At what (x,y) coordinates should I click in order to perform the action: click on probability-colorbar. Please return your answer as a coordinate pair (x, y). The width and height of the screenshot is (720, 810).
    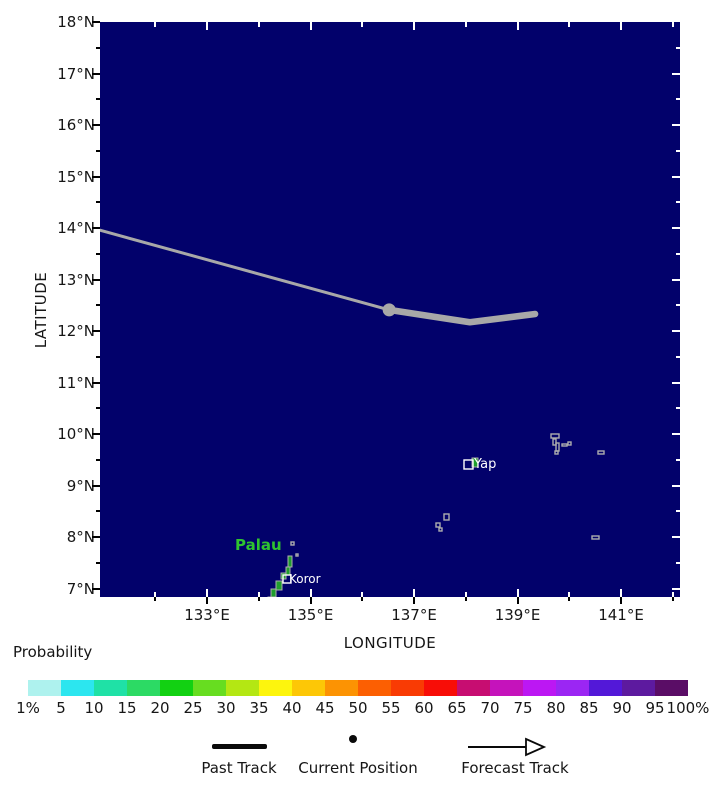
    Looking at the image, I should click on (358, 688).